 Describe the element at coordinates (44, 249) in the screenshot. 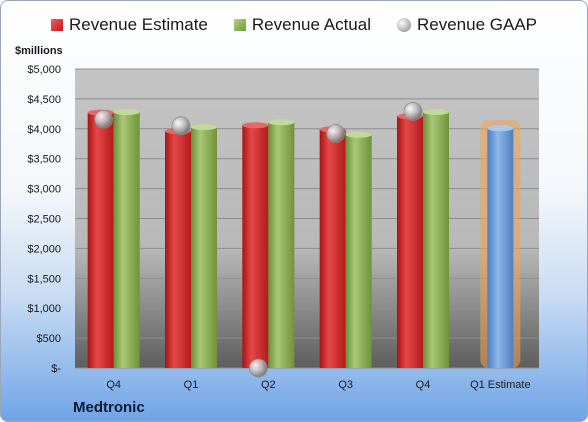

I see `y-tick-label: $2,000` at that location.